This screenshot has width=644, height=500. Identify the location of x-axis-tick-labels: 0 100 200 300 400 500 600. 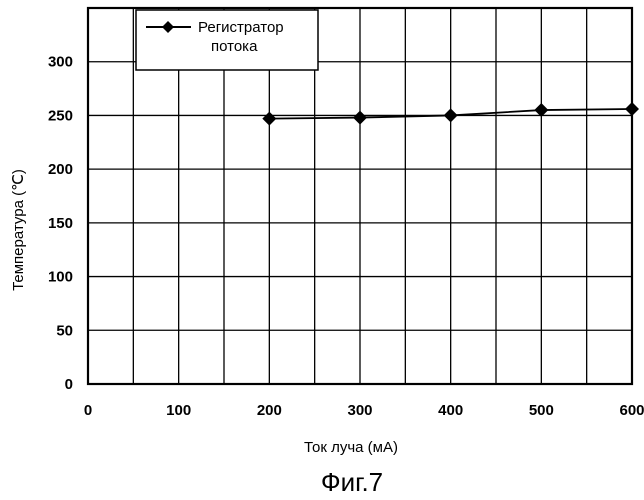
(364, 410).